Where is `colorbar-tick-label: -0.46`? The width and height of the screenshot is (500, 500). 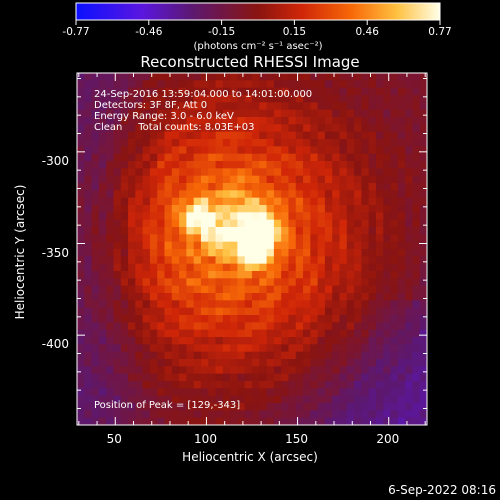 colorbar-tick-label: -0.46 is located at coordinates (148, 32).